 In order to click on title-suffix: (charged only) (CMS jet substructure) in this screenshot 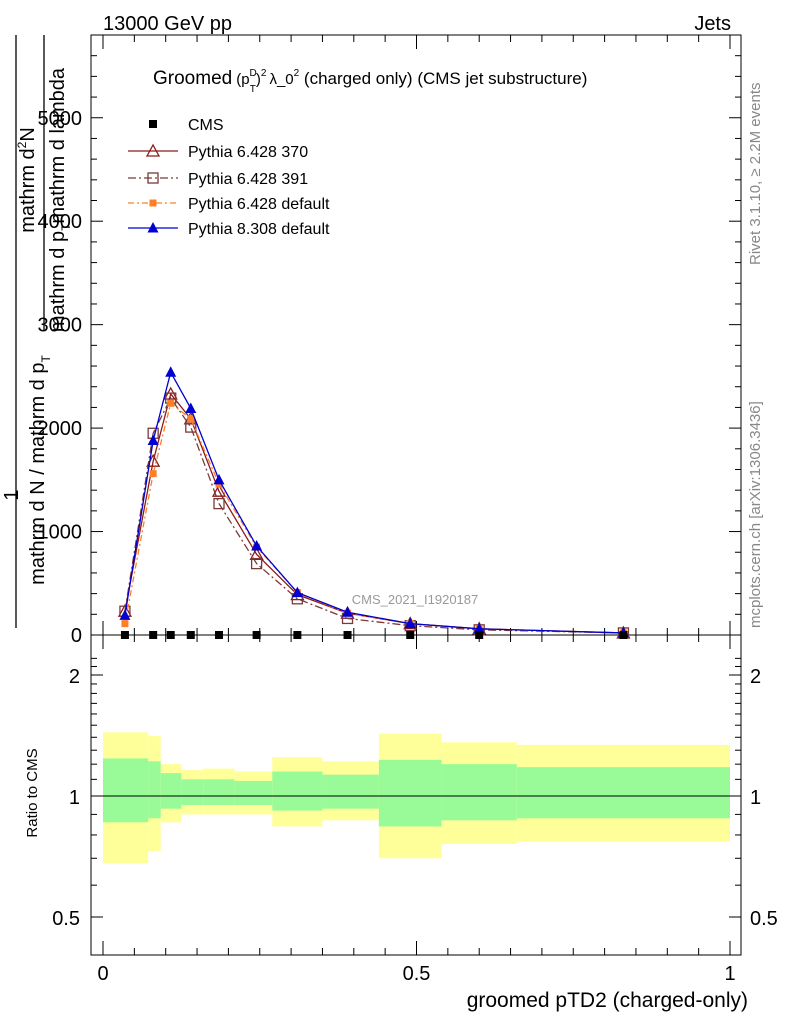, I will do `click(443, 78)`.